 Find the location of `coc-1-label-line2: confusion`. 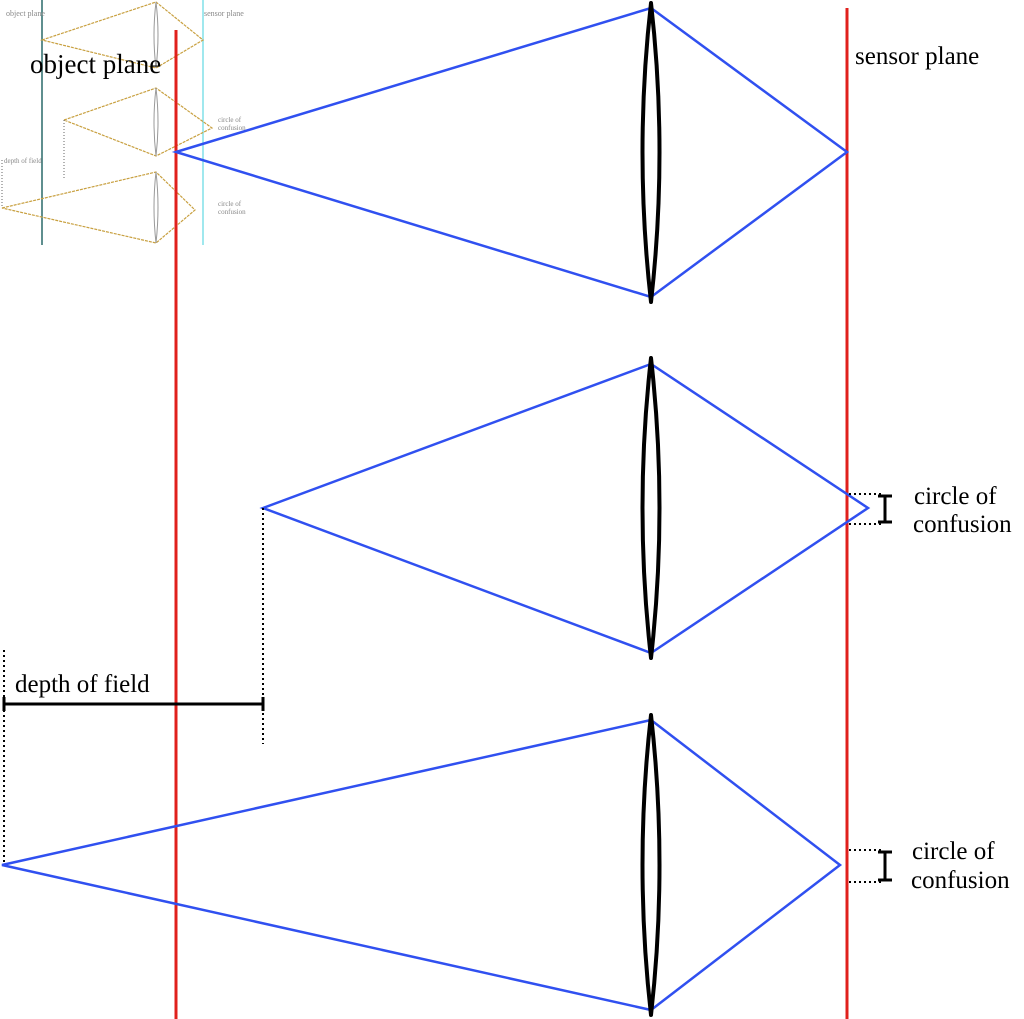

coc-1-label-line2: confusion is located at coordinates (962, 524).